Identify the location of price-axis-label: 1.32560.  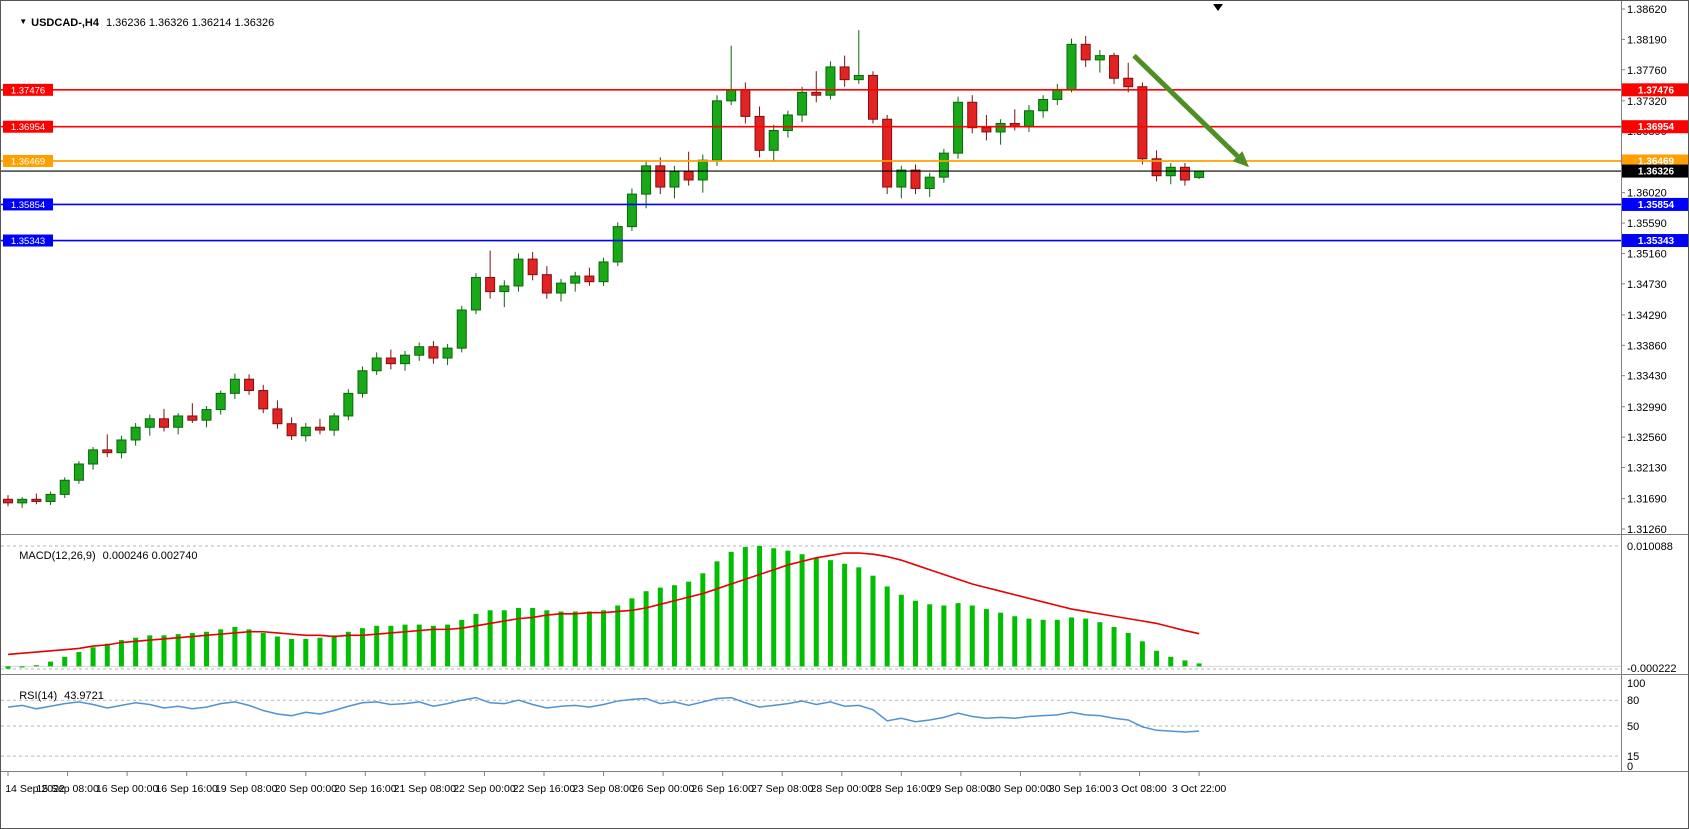
(1647, 438).